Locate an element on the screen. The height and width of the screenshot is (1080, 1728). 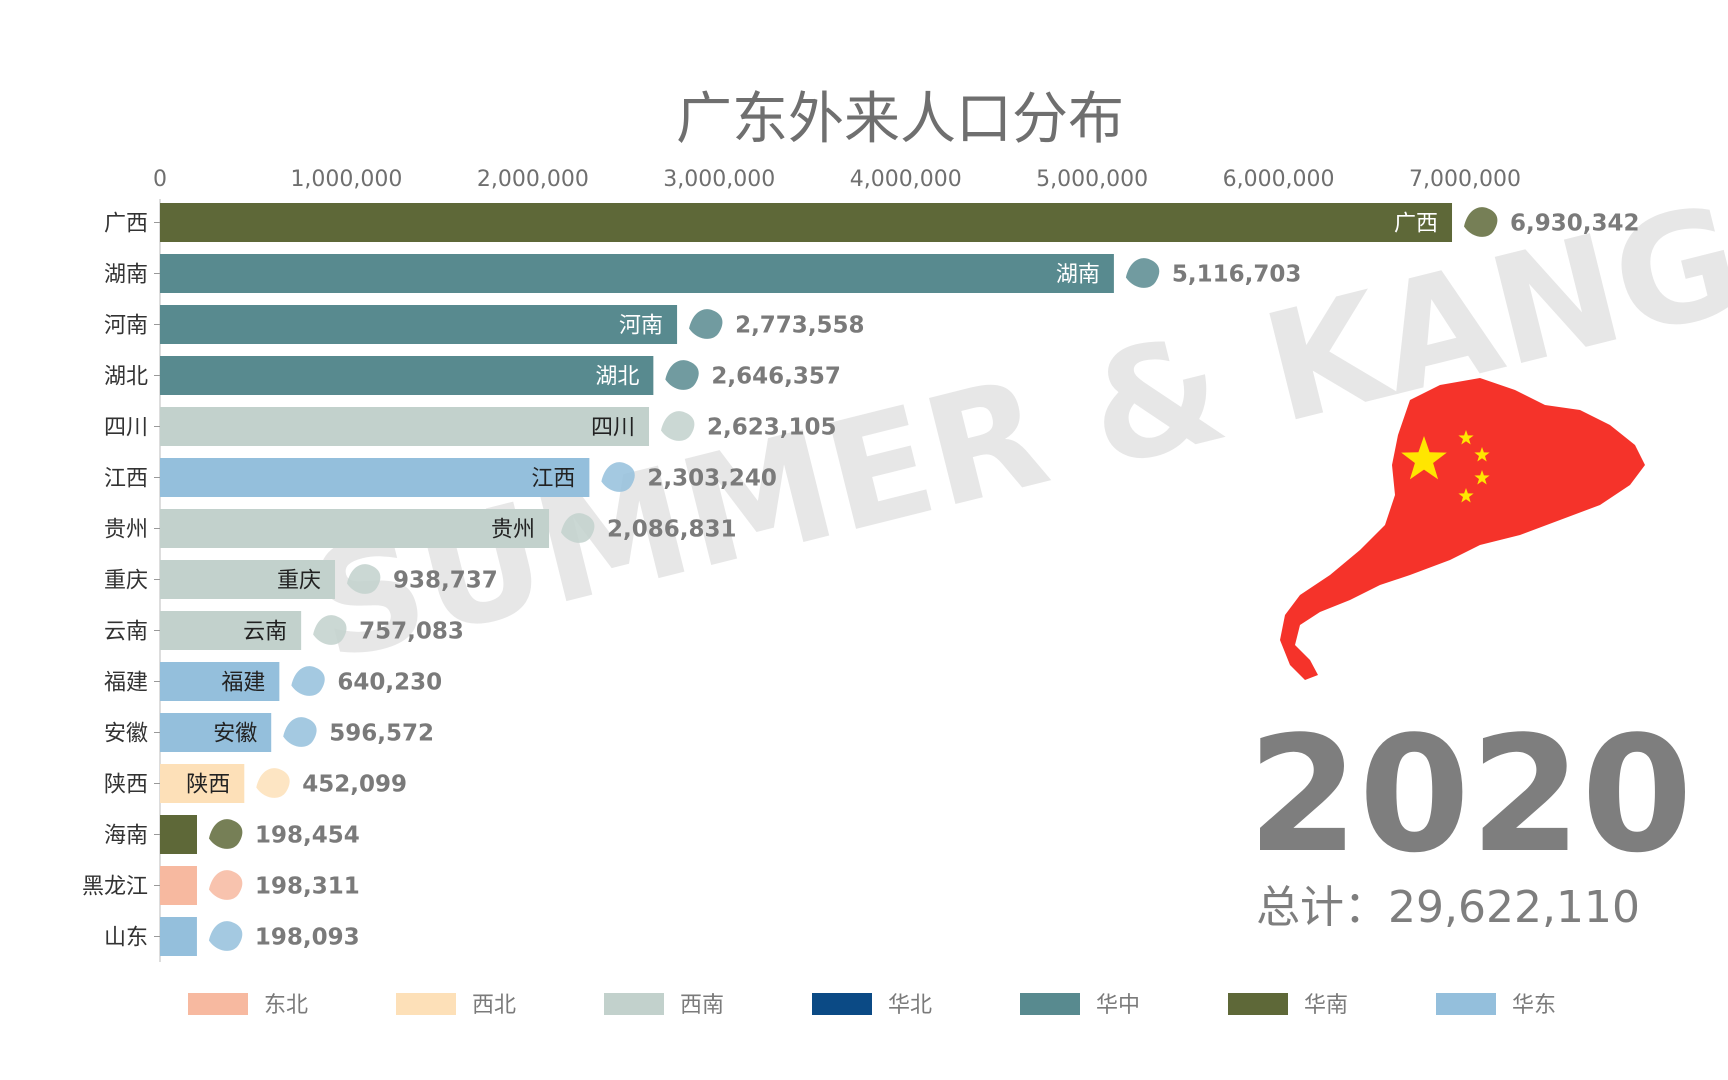
value-label: 2,303,240 is located at coordinates (712, 479).